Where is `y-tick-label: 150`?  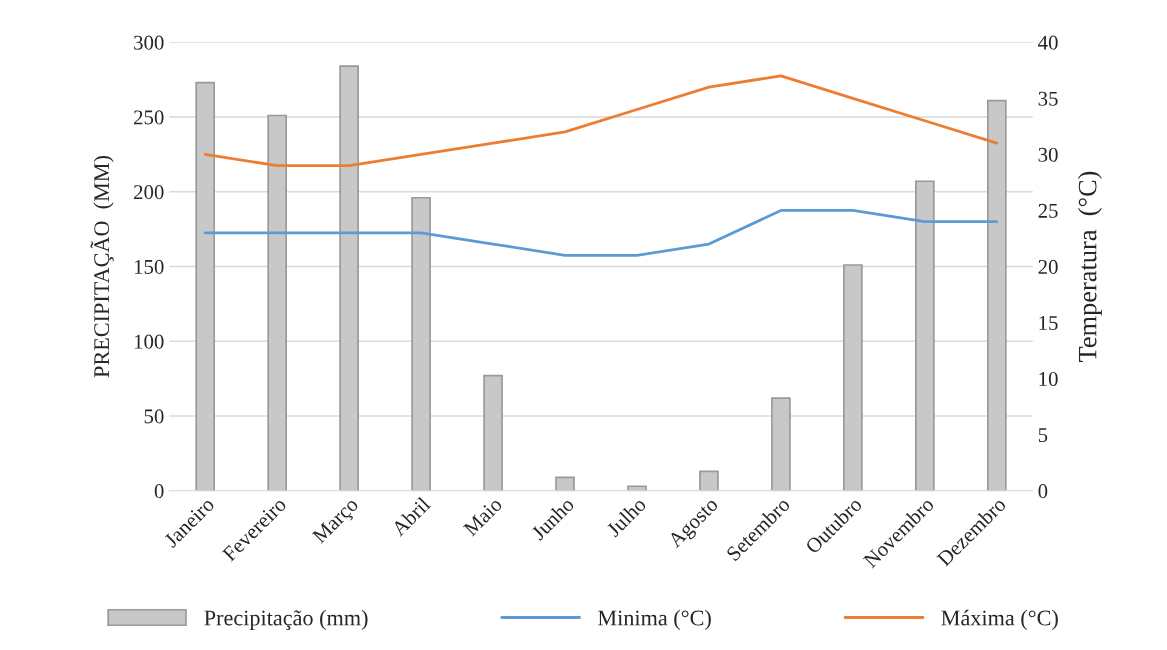 y-tick-label: 150 is located at coordinates (149, 266).